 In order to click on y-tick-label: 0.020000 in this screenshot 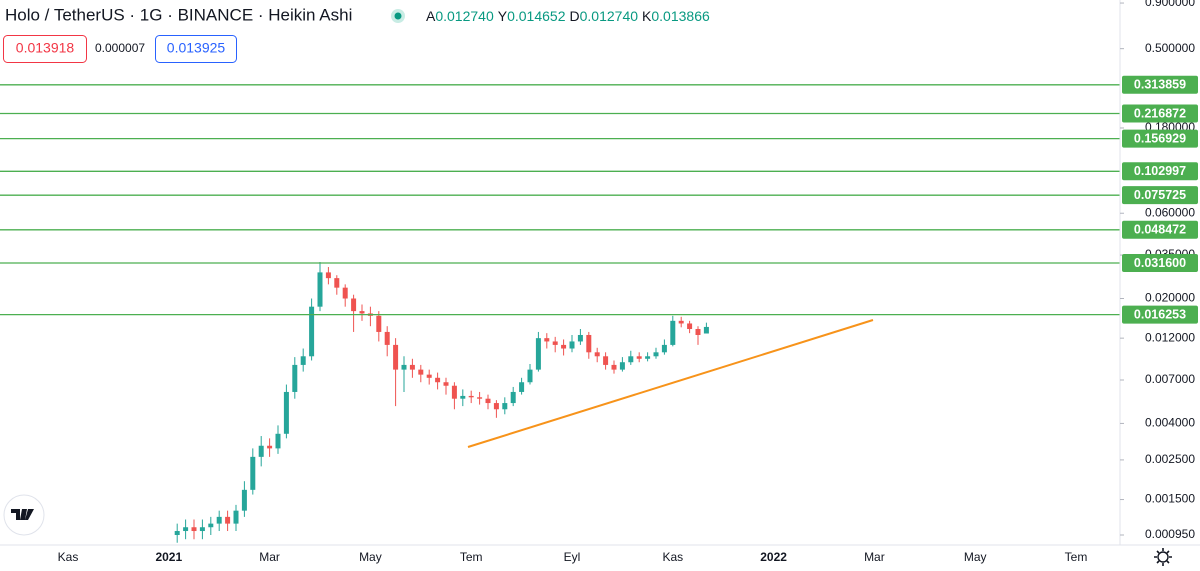, I will do `click(1170, 298)`.